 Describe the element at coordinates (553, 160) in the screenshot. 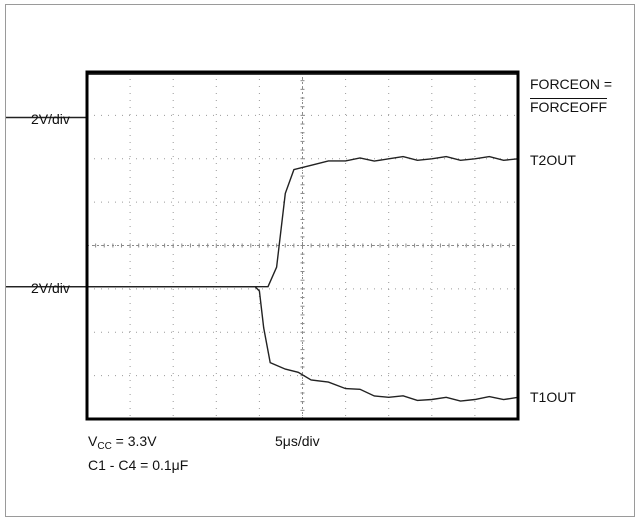

I see `trace-label-t2out: T2OUT` at that location.